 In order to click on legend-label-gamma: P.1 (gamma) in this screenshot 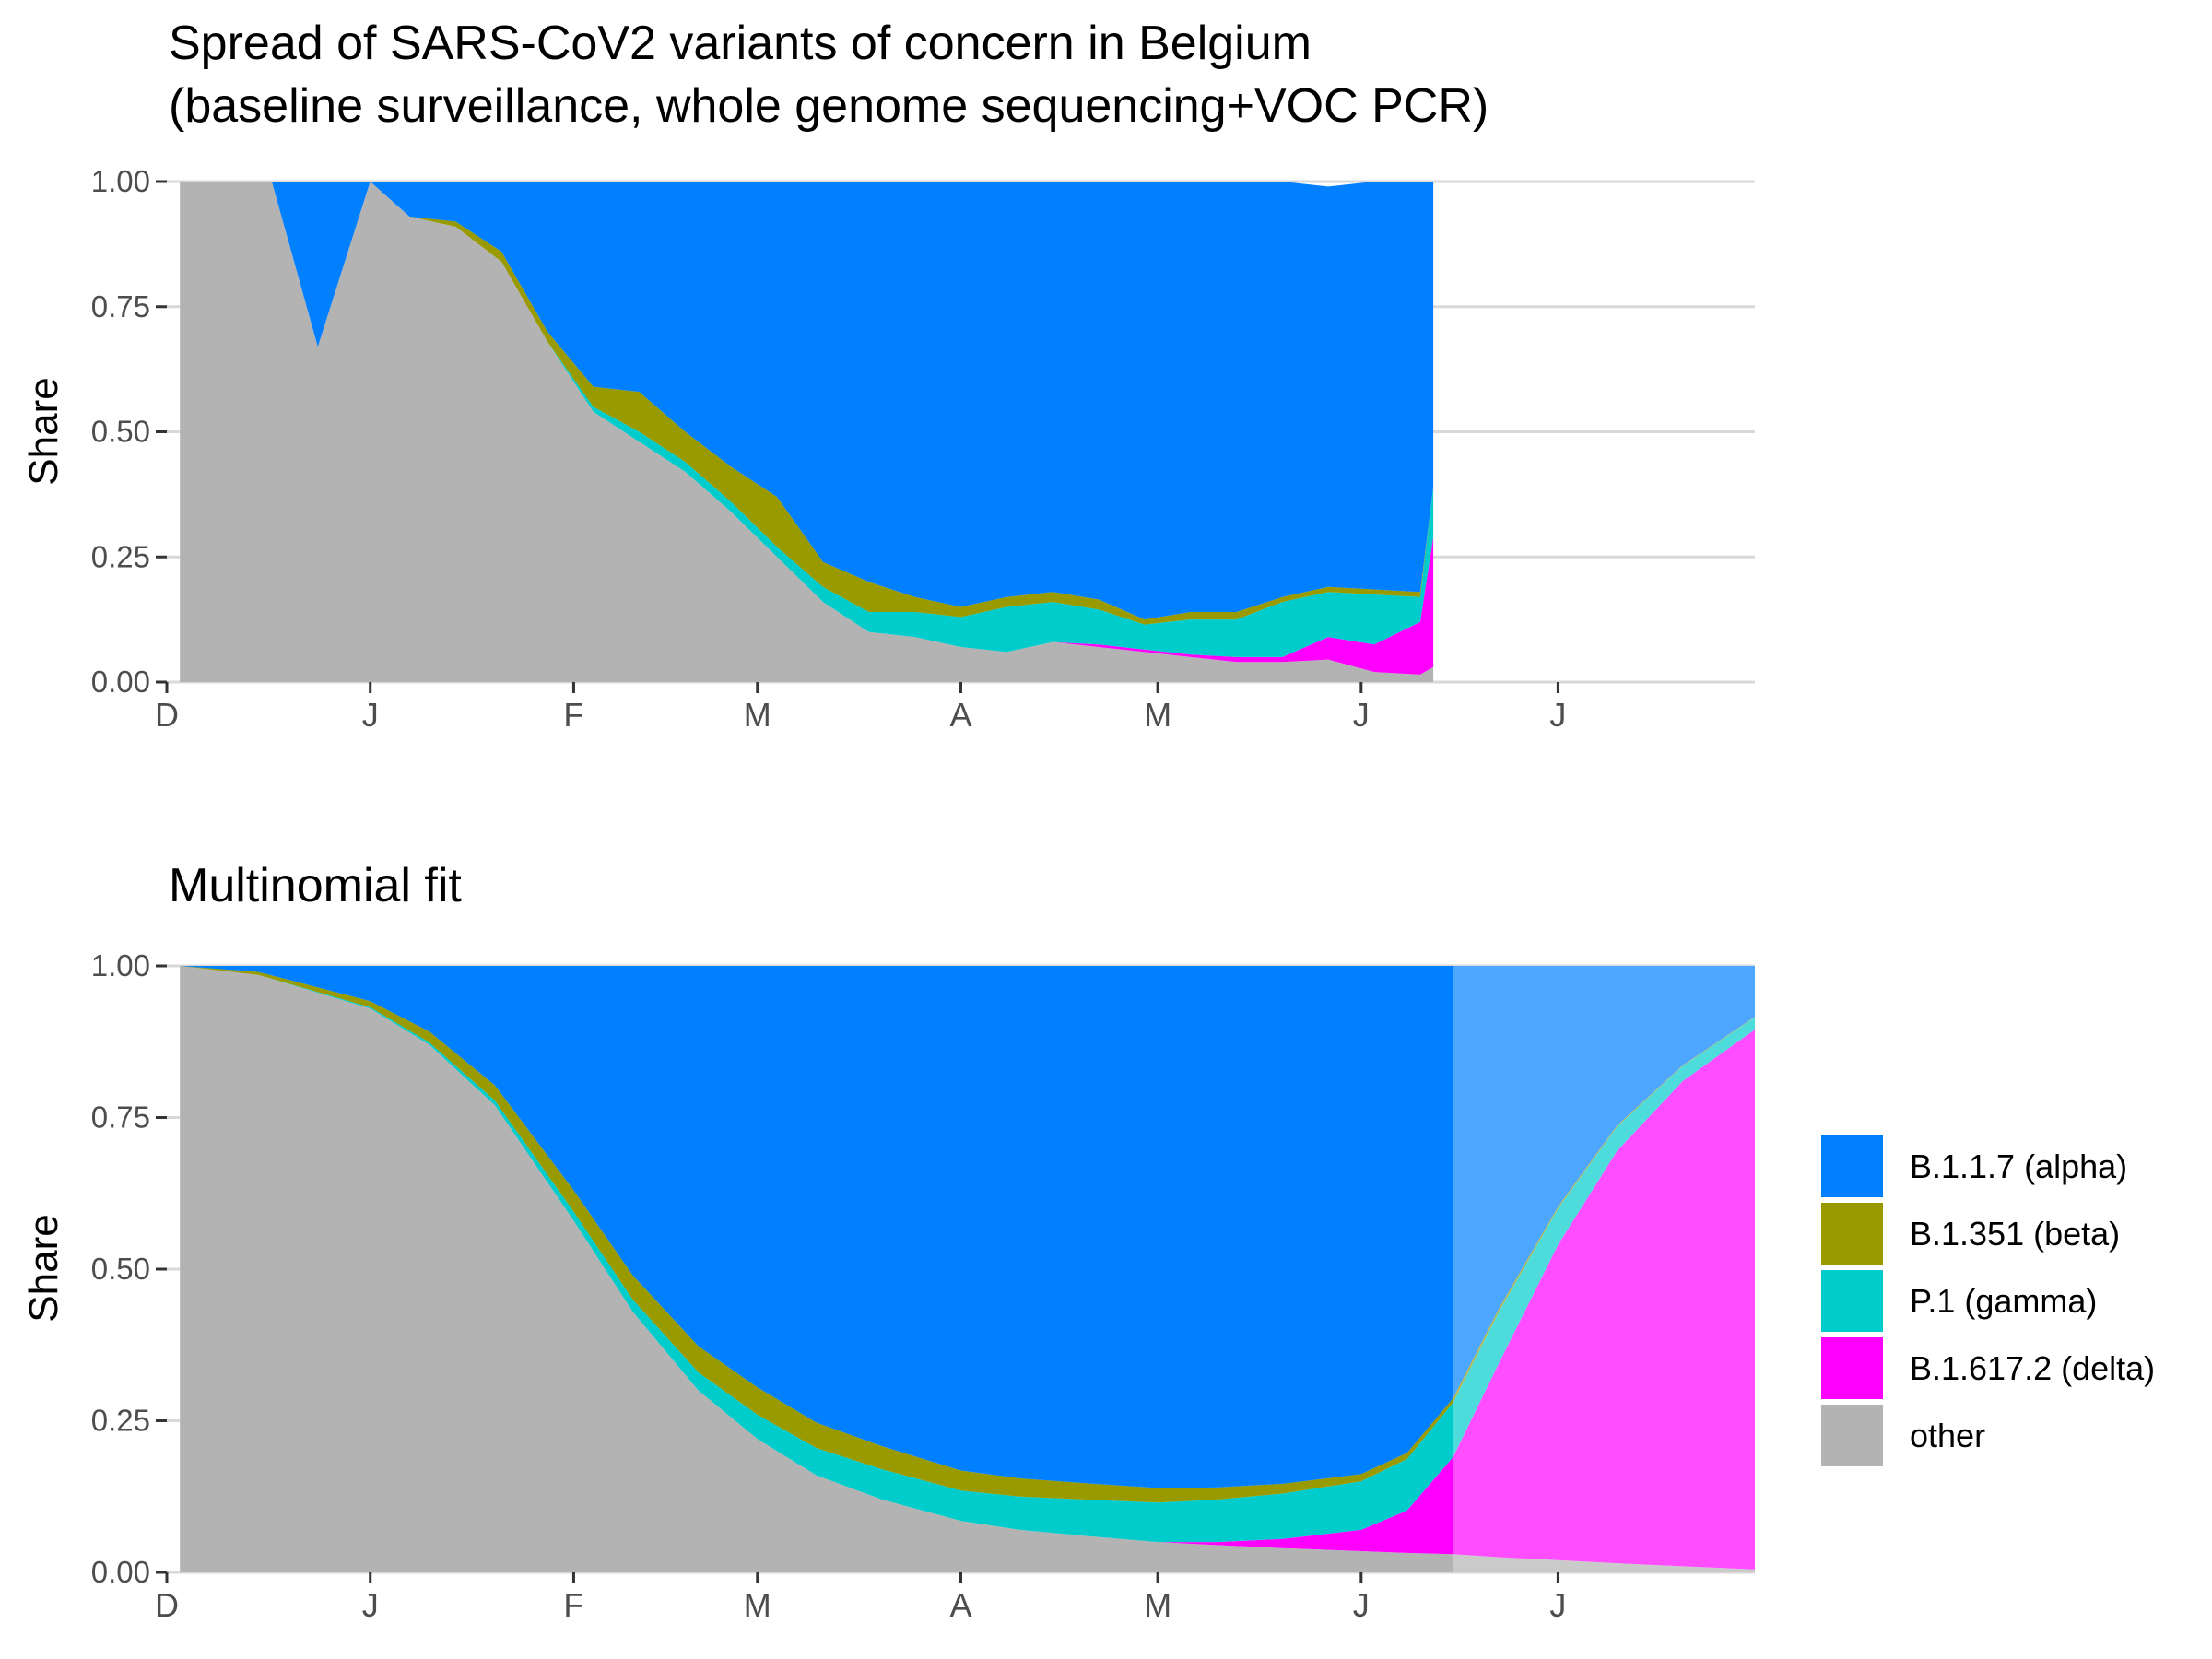, I will do `click(2003, 1301)`.